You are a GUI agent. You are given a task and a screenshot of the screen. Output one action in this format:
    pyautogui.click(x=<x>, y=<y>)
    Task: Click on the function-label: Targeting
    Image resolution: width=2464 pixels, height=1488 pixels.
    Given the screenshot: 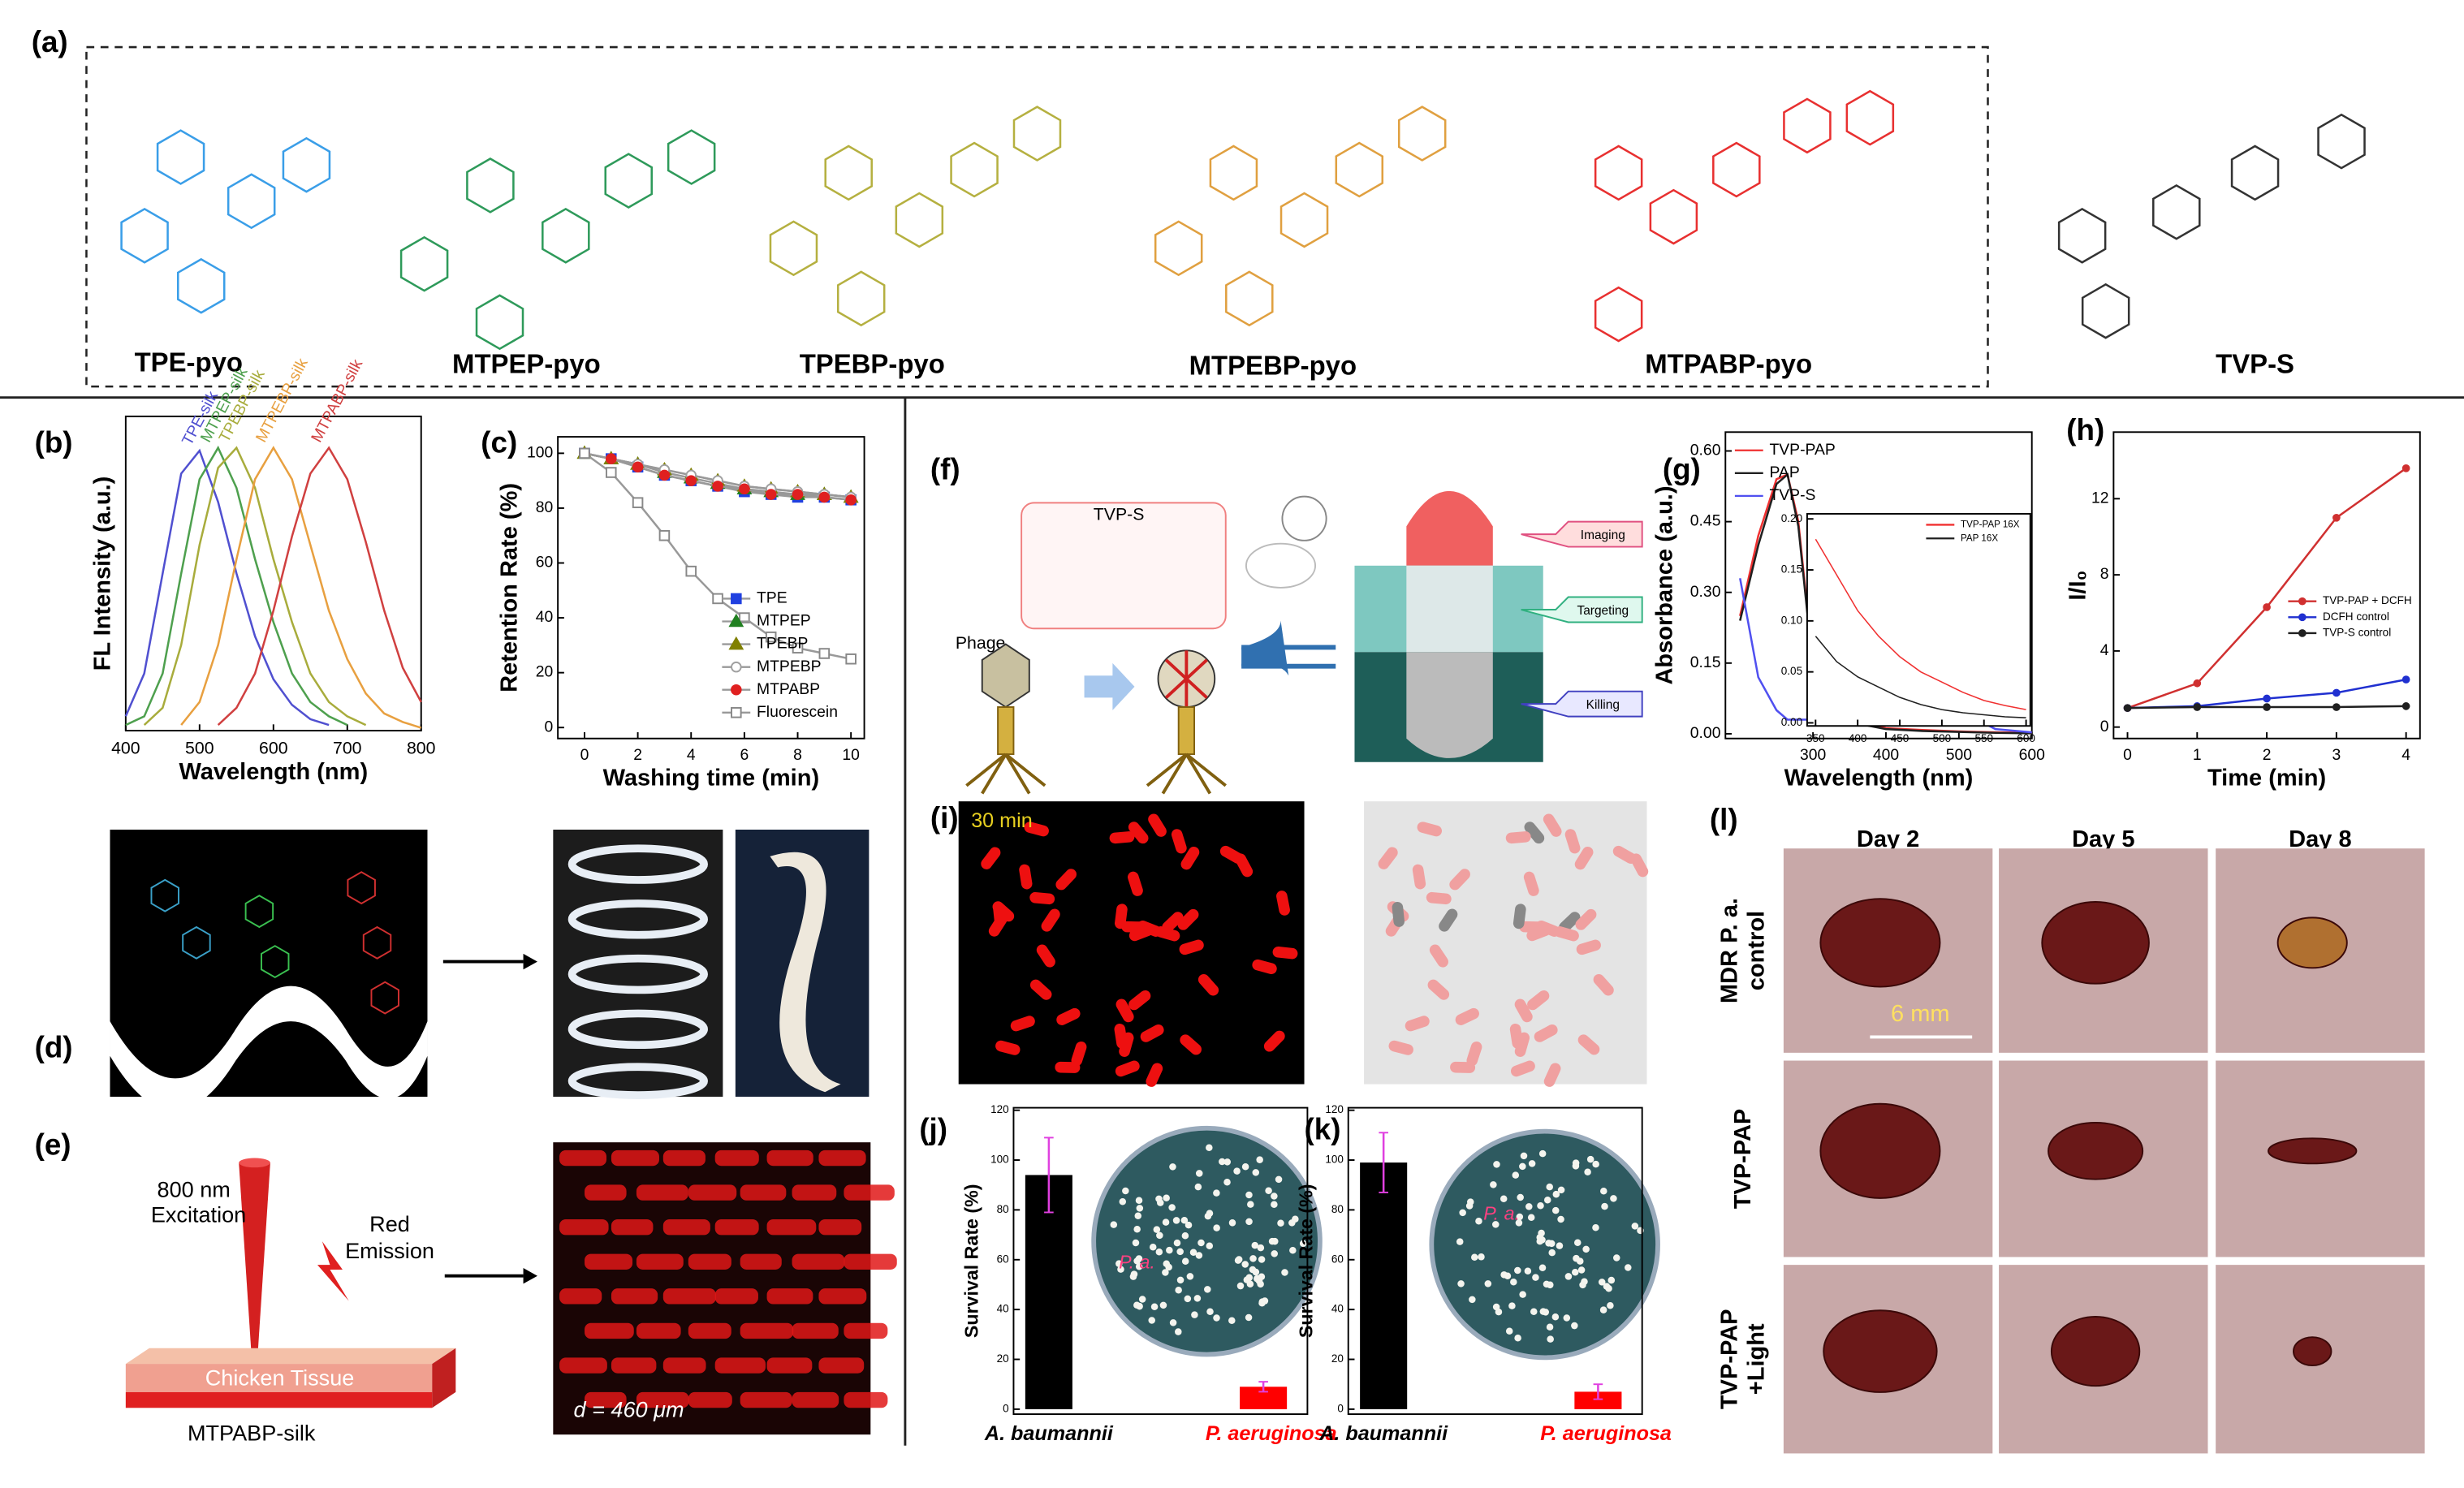 What is the action you would take?
    pyautogui.click(x=1603, y=611)
    